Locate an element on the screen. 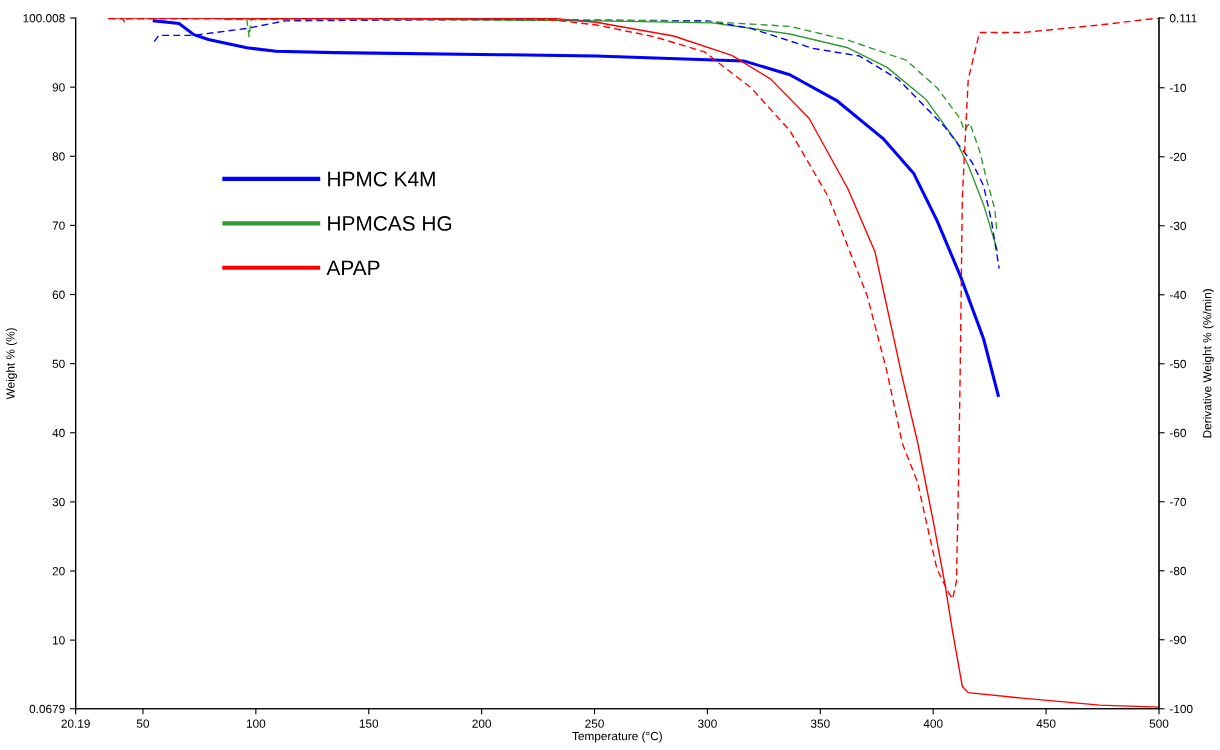 The width and height of the screenshot is (1220, 750). x-tick-label: 300 is located at coordinates (707, 723).